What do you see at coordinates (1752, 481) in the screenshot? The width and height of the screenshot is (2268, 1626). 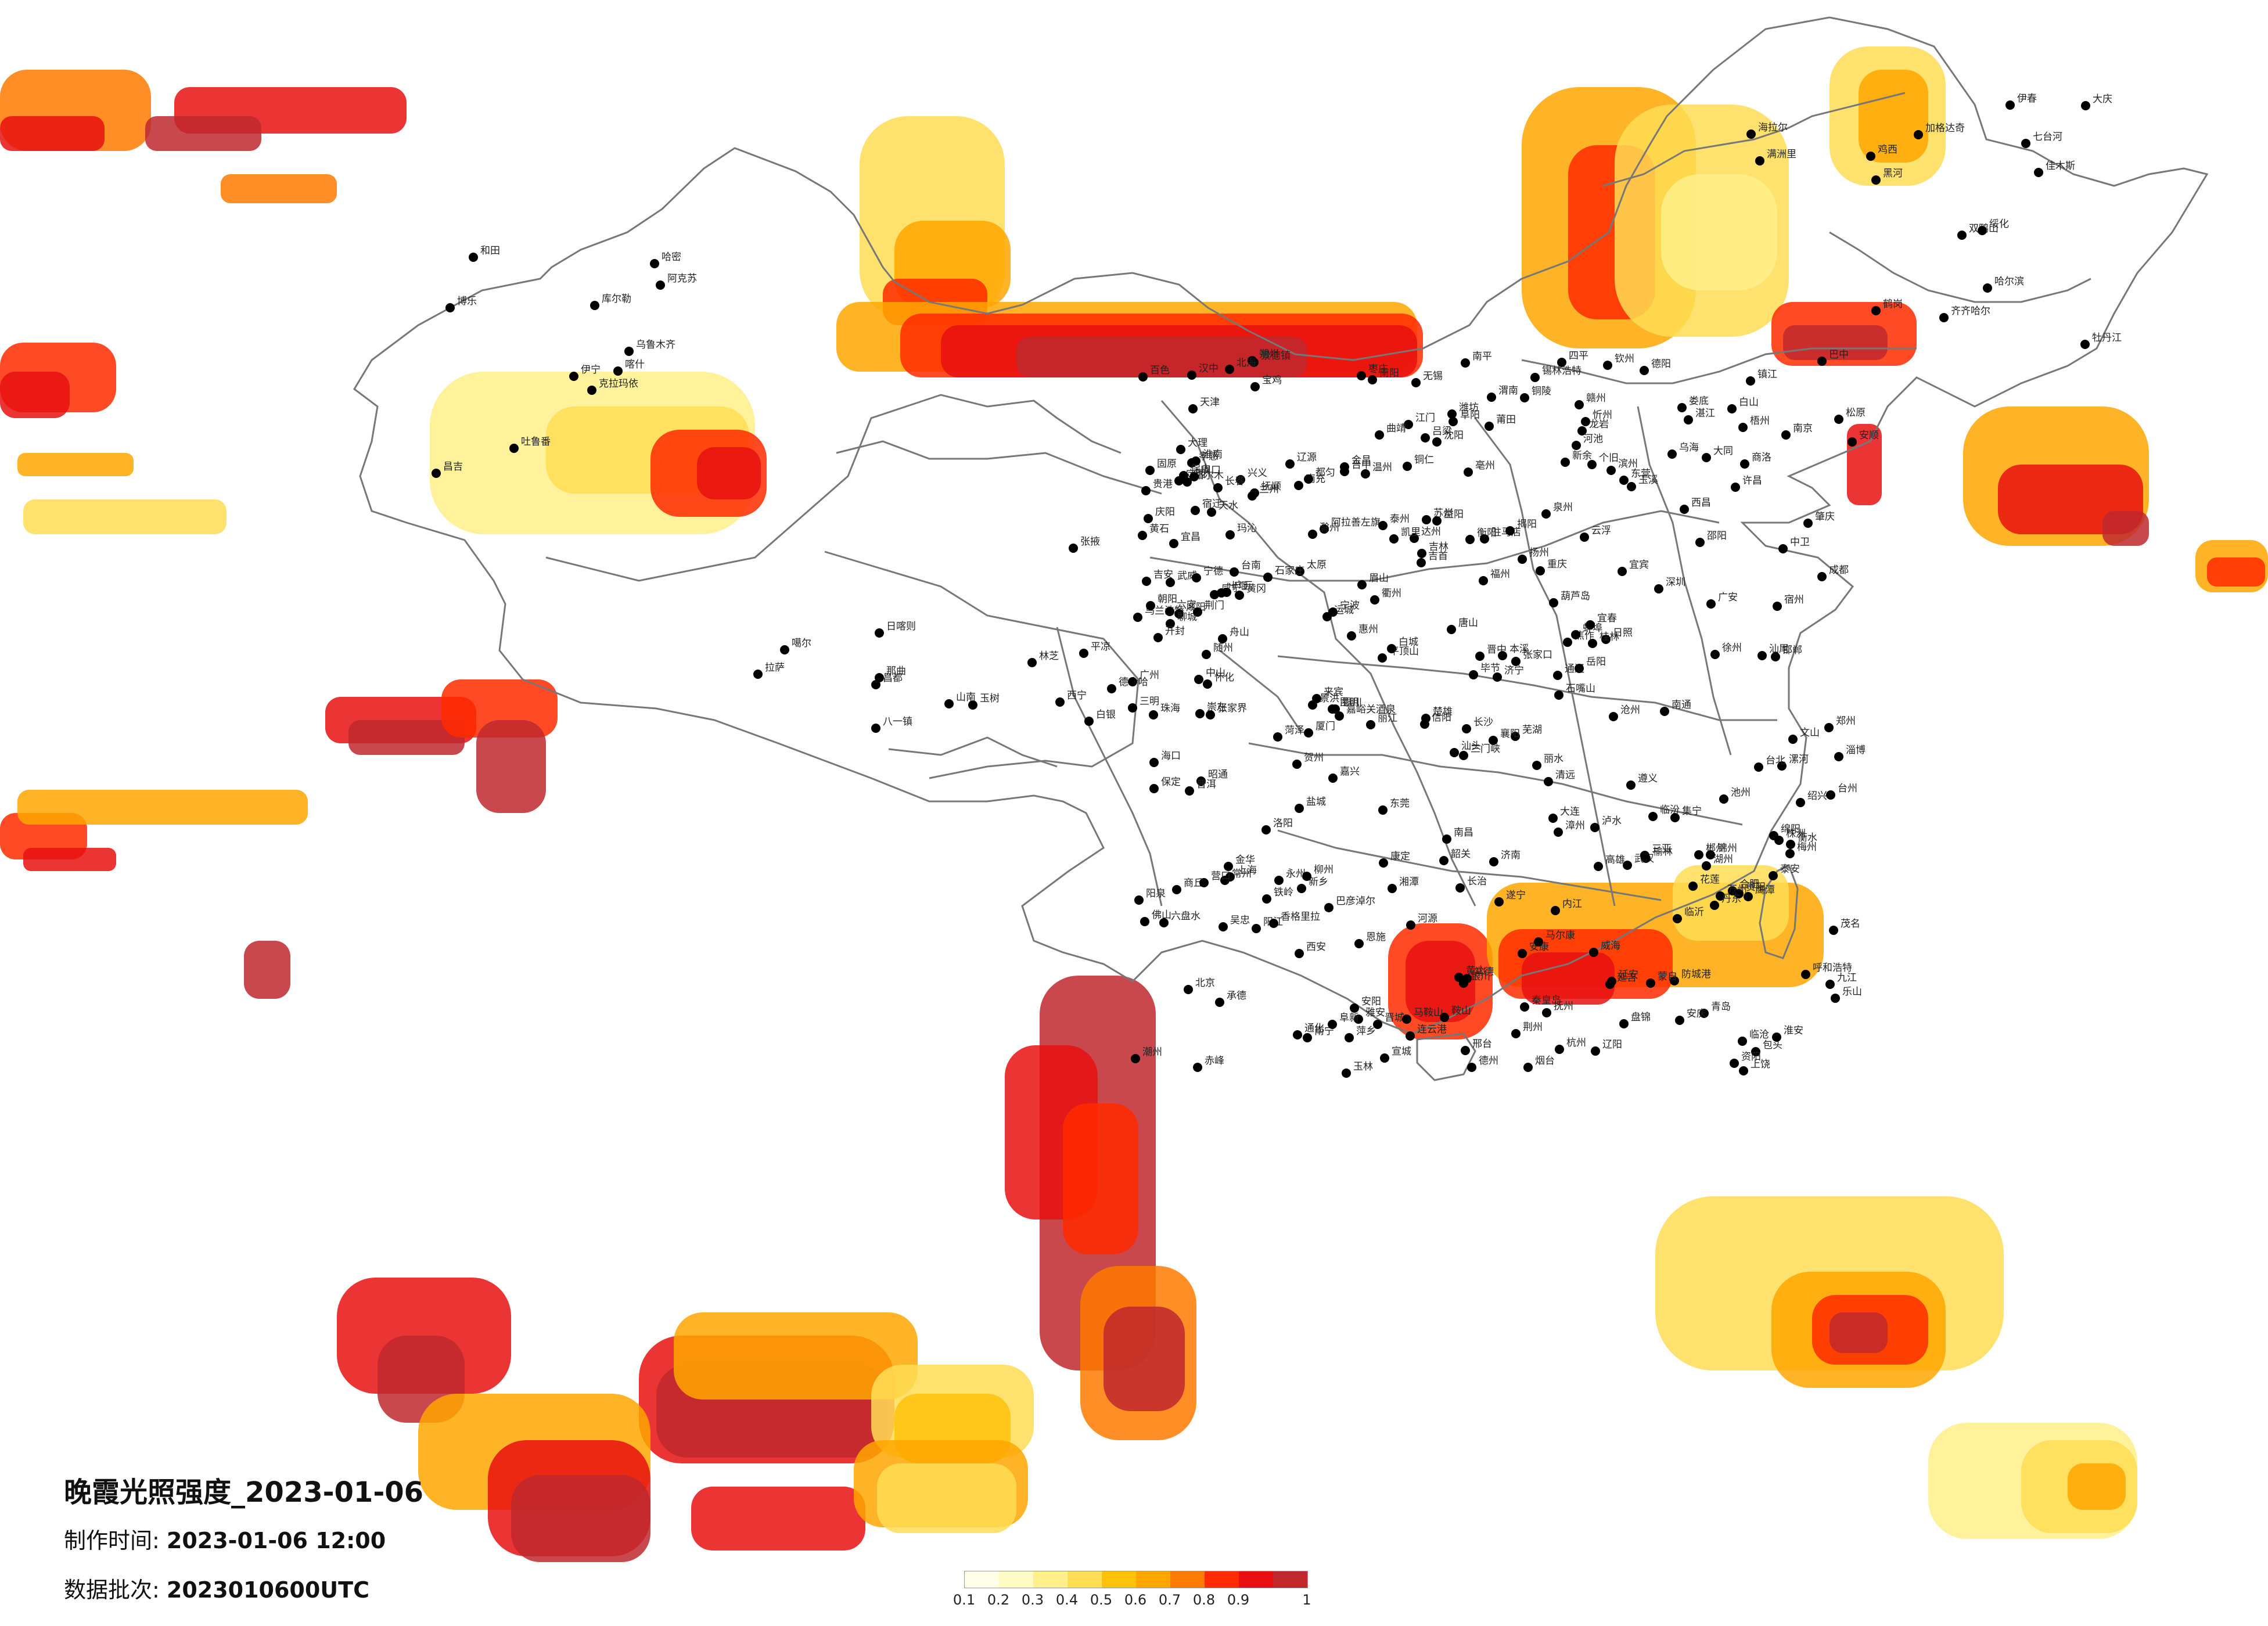 I see `city-label: 许昌` at bounding box center [1752, 481].